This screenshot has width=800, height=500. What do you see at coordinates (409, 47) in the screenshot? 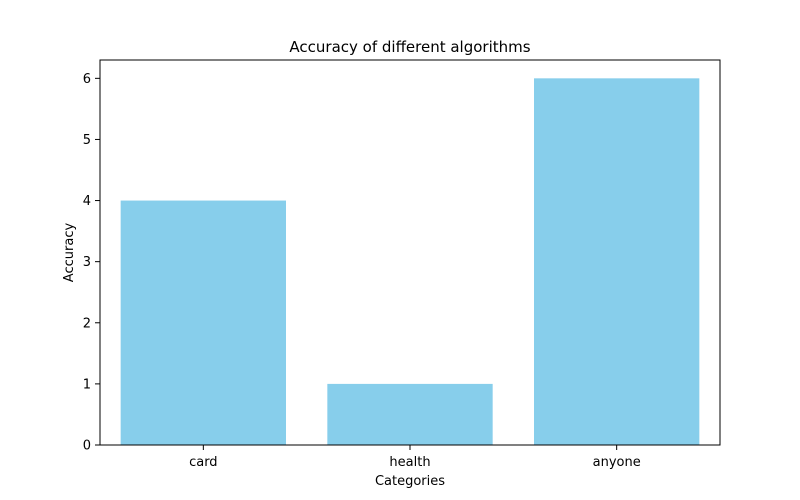
I see `chart-title: Accuracy of different algorithms` at bounding box center [409, 47].